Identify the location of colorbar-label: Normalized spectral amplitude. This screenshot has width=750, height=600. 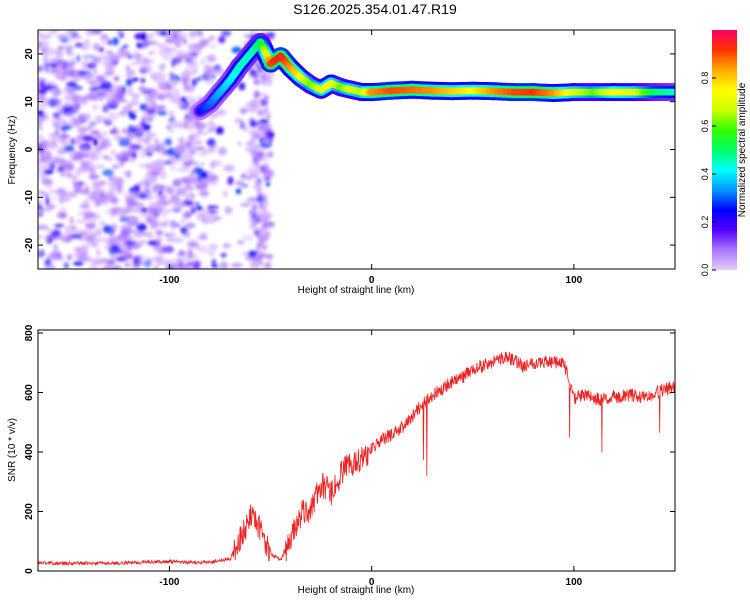
(742, 149).